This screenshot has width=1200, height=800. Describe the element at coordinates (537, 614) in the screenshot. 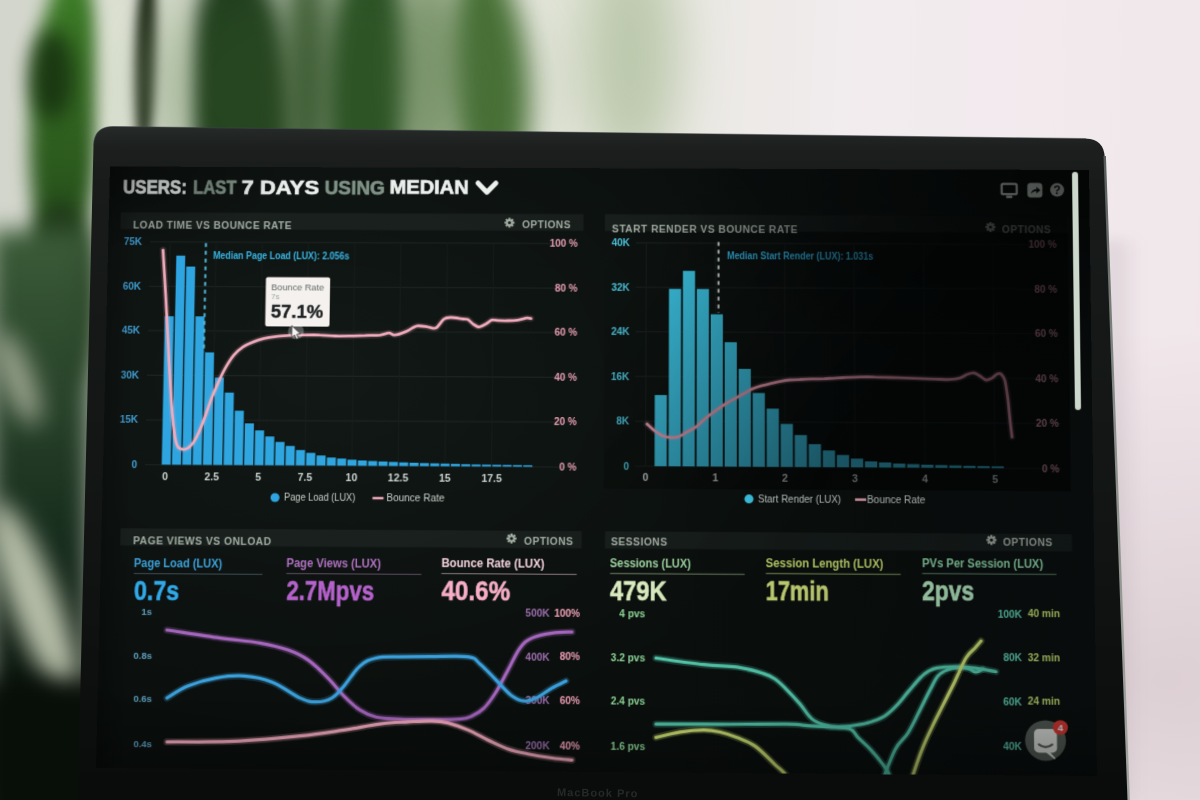

I see `svg-text: 500K` at that location.